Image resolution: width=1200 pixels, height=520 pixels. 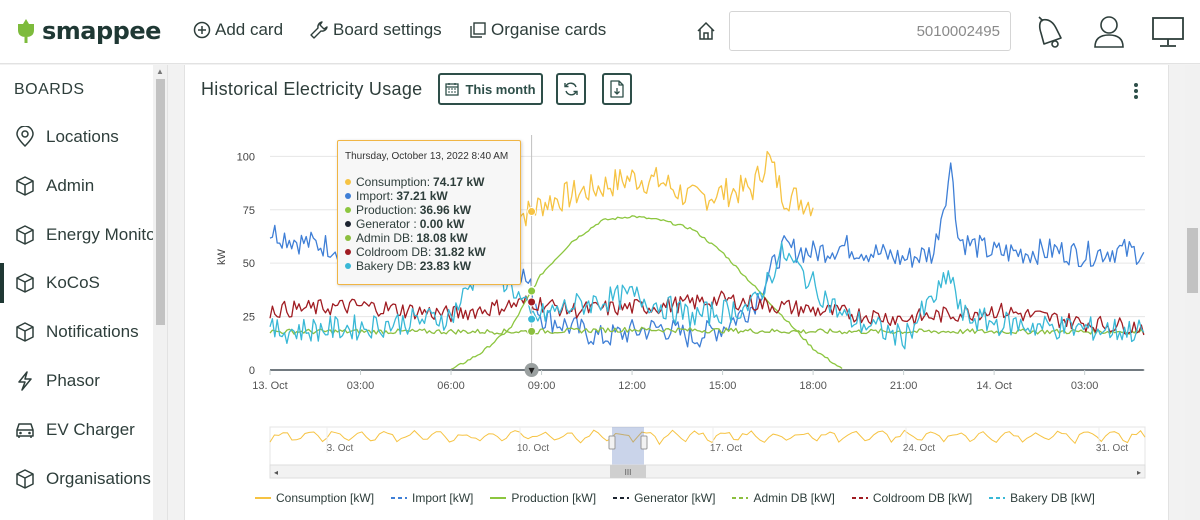 What do you see at coordinates (276, 472) in the screenshot?
I see `scroll-left-arrow-icon: ◂` at bounding box center [276, 472].